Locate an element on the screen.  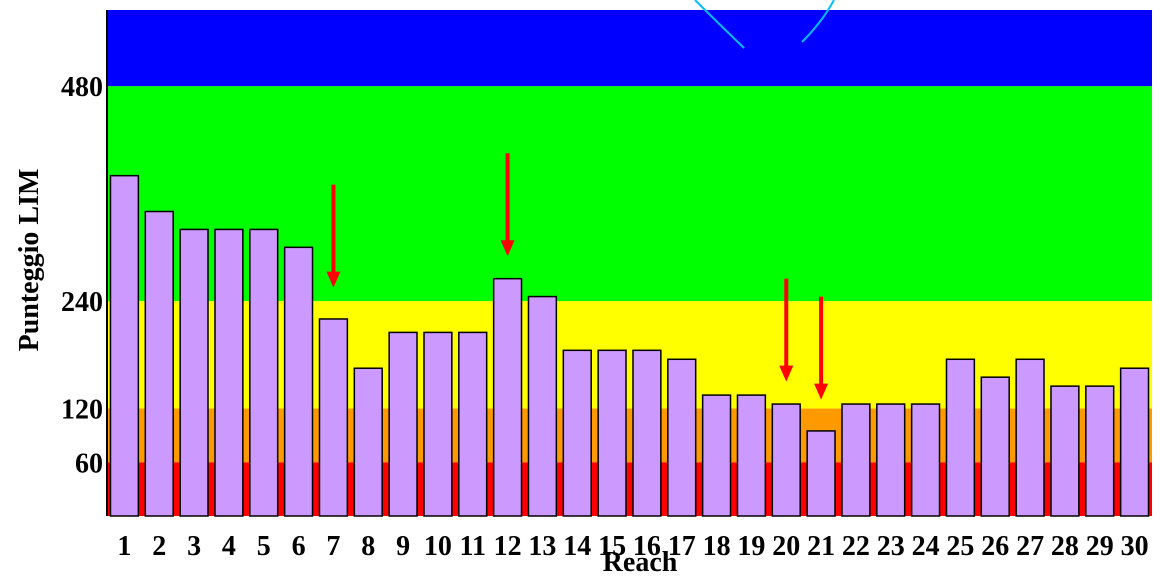
decoration is located at coordinates (764, 24).